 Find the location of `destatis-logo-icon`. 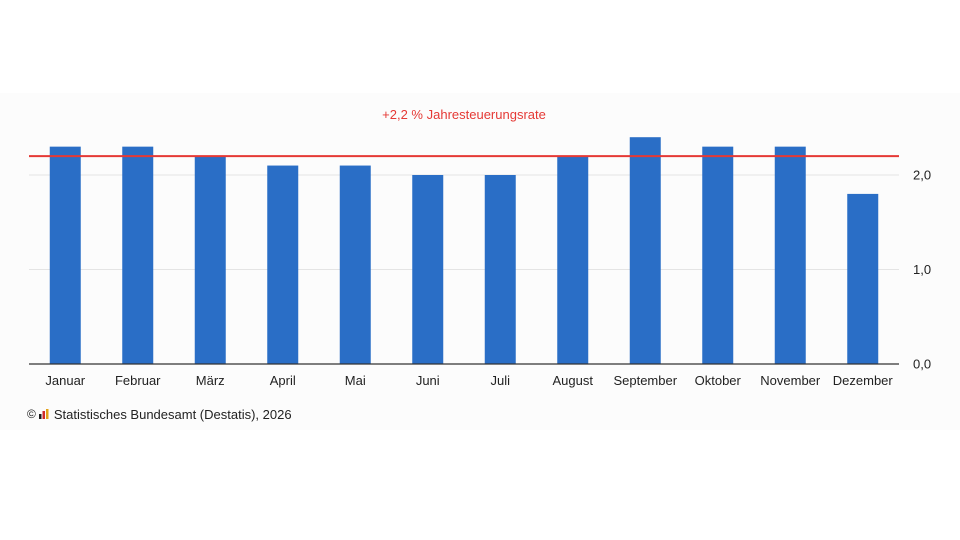

destatis-logo-icon is located at coordinates (43, 414).